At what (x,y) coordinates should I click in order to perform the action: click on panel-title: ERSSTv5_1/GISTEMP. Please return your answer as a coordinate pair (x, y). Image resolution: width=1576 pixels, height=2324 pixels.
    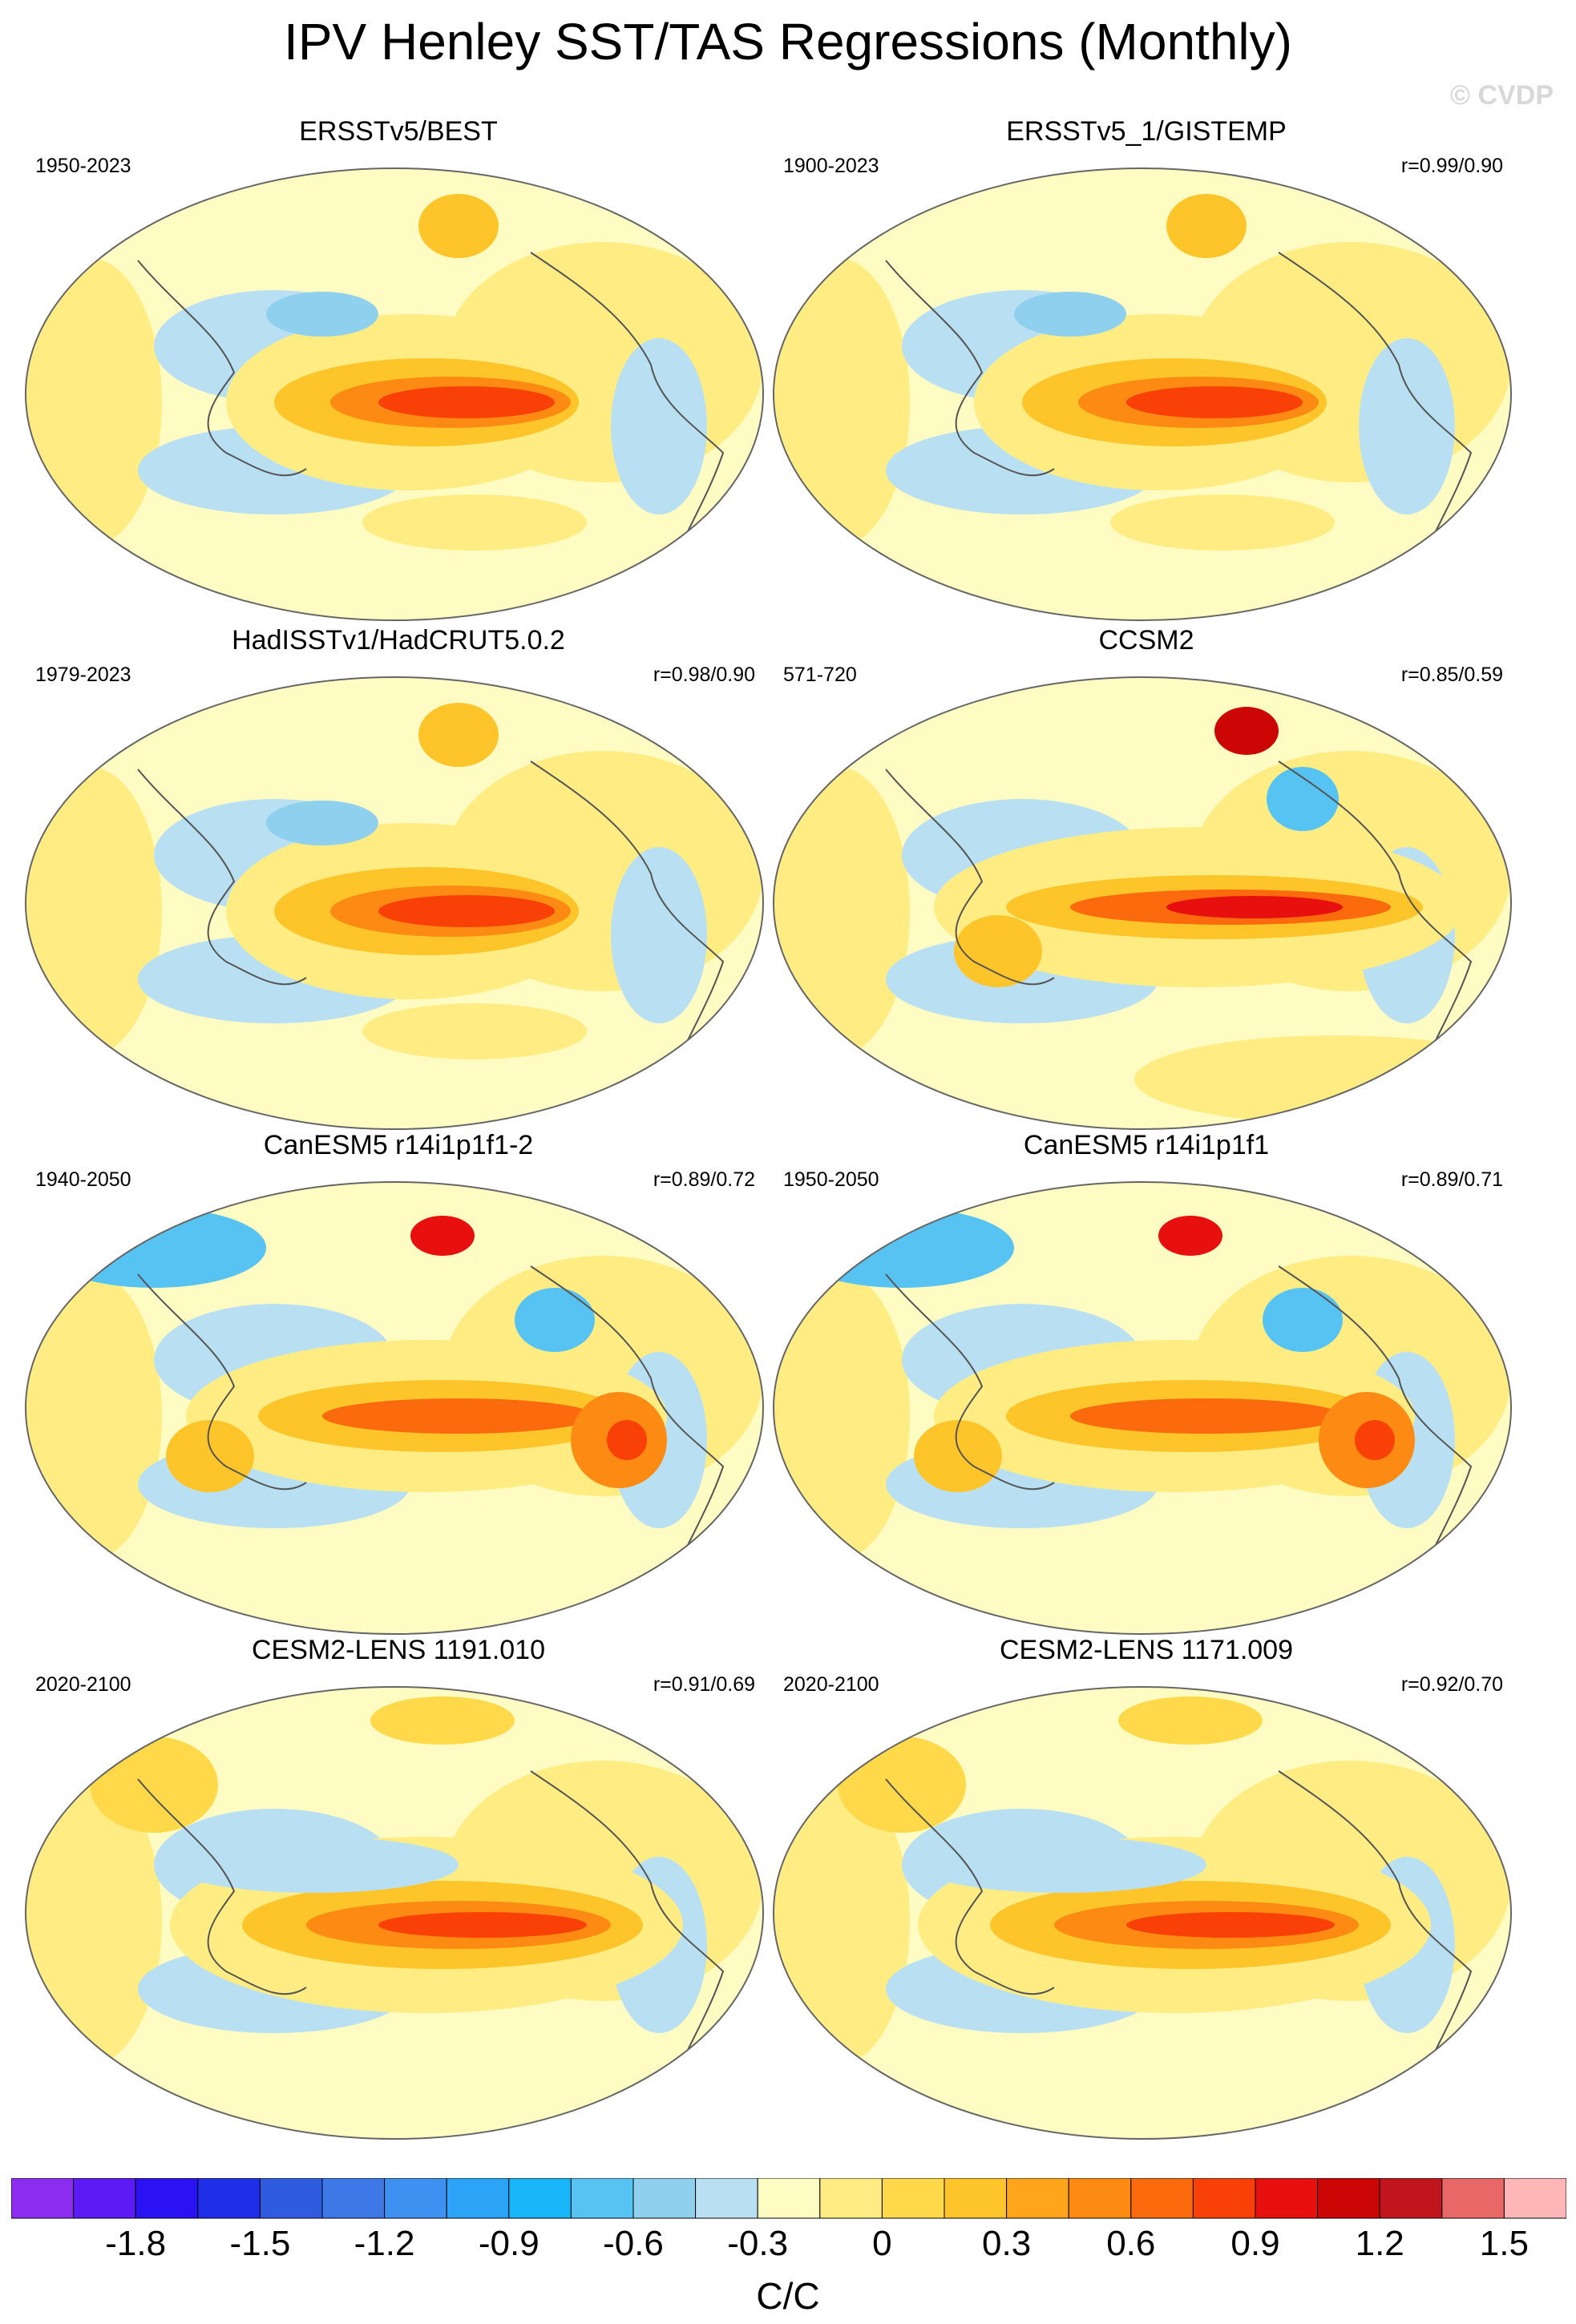
    Looking at the image, I should click on (1146, 131).